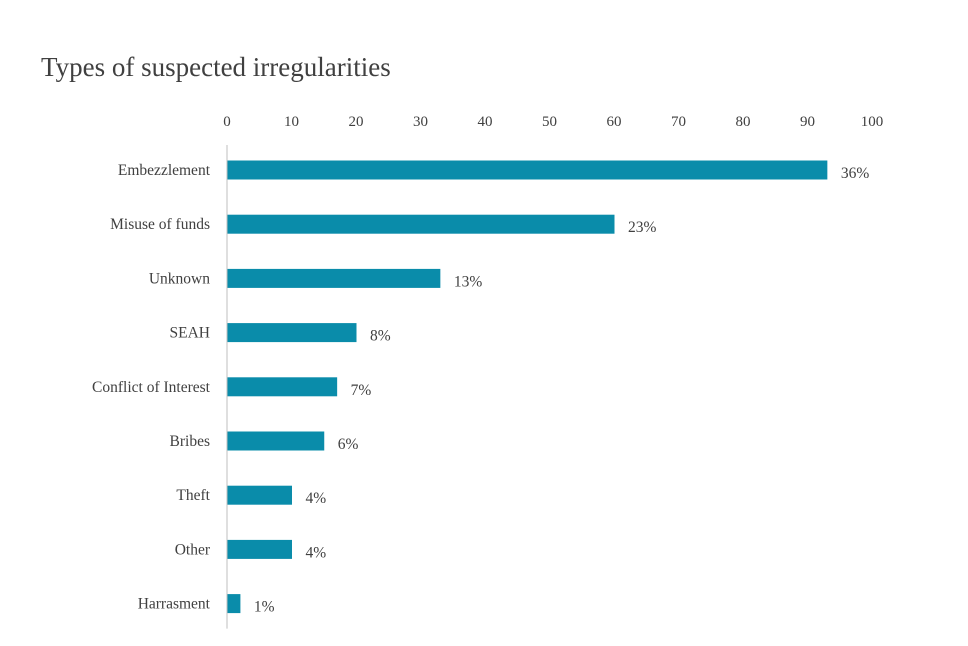 The width and height of the screenshot is (968, 646). Describe the element at coordinates (743, 122) in the screenshot. I see `x-tick-label: 80` at that location.